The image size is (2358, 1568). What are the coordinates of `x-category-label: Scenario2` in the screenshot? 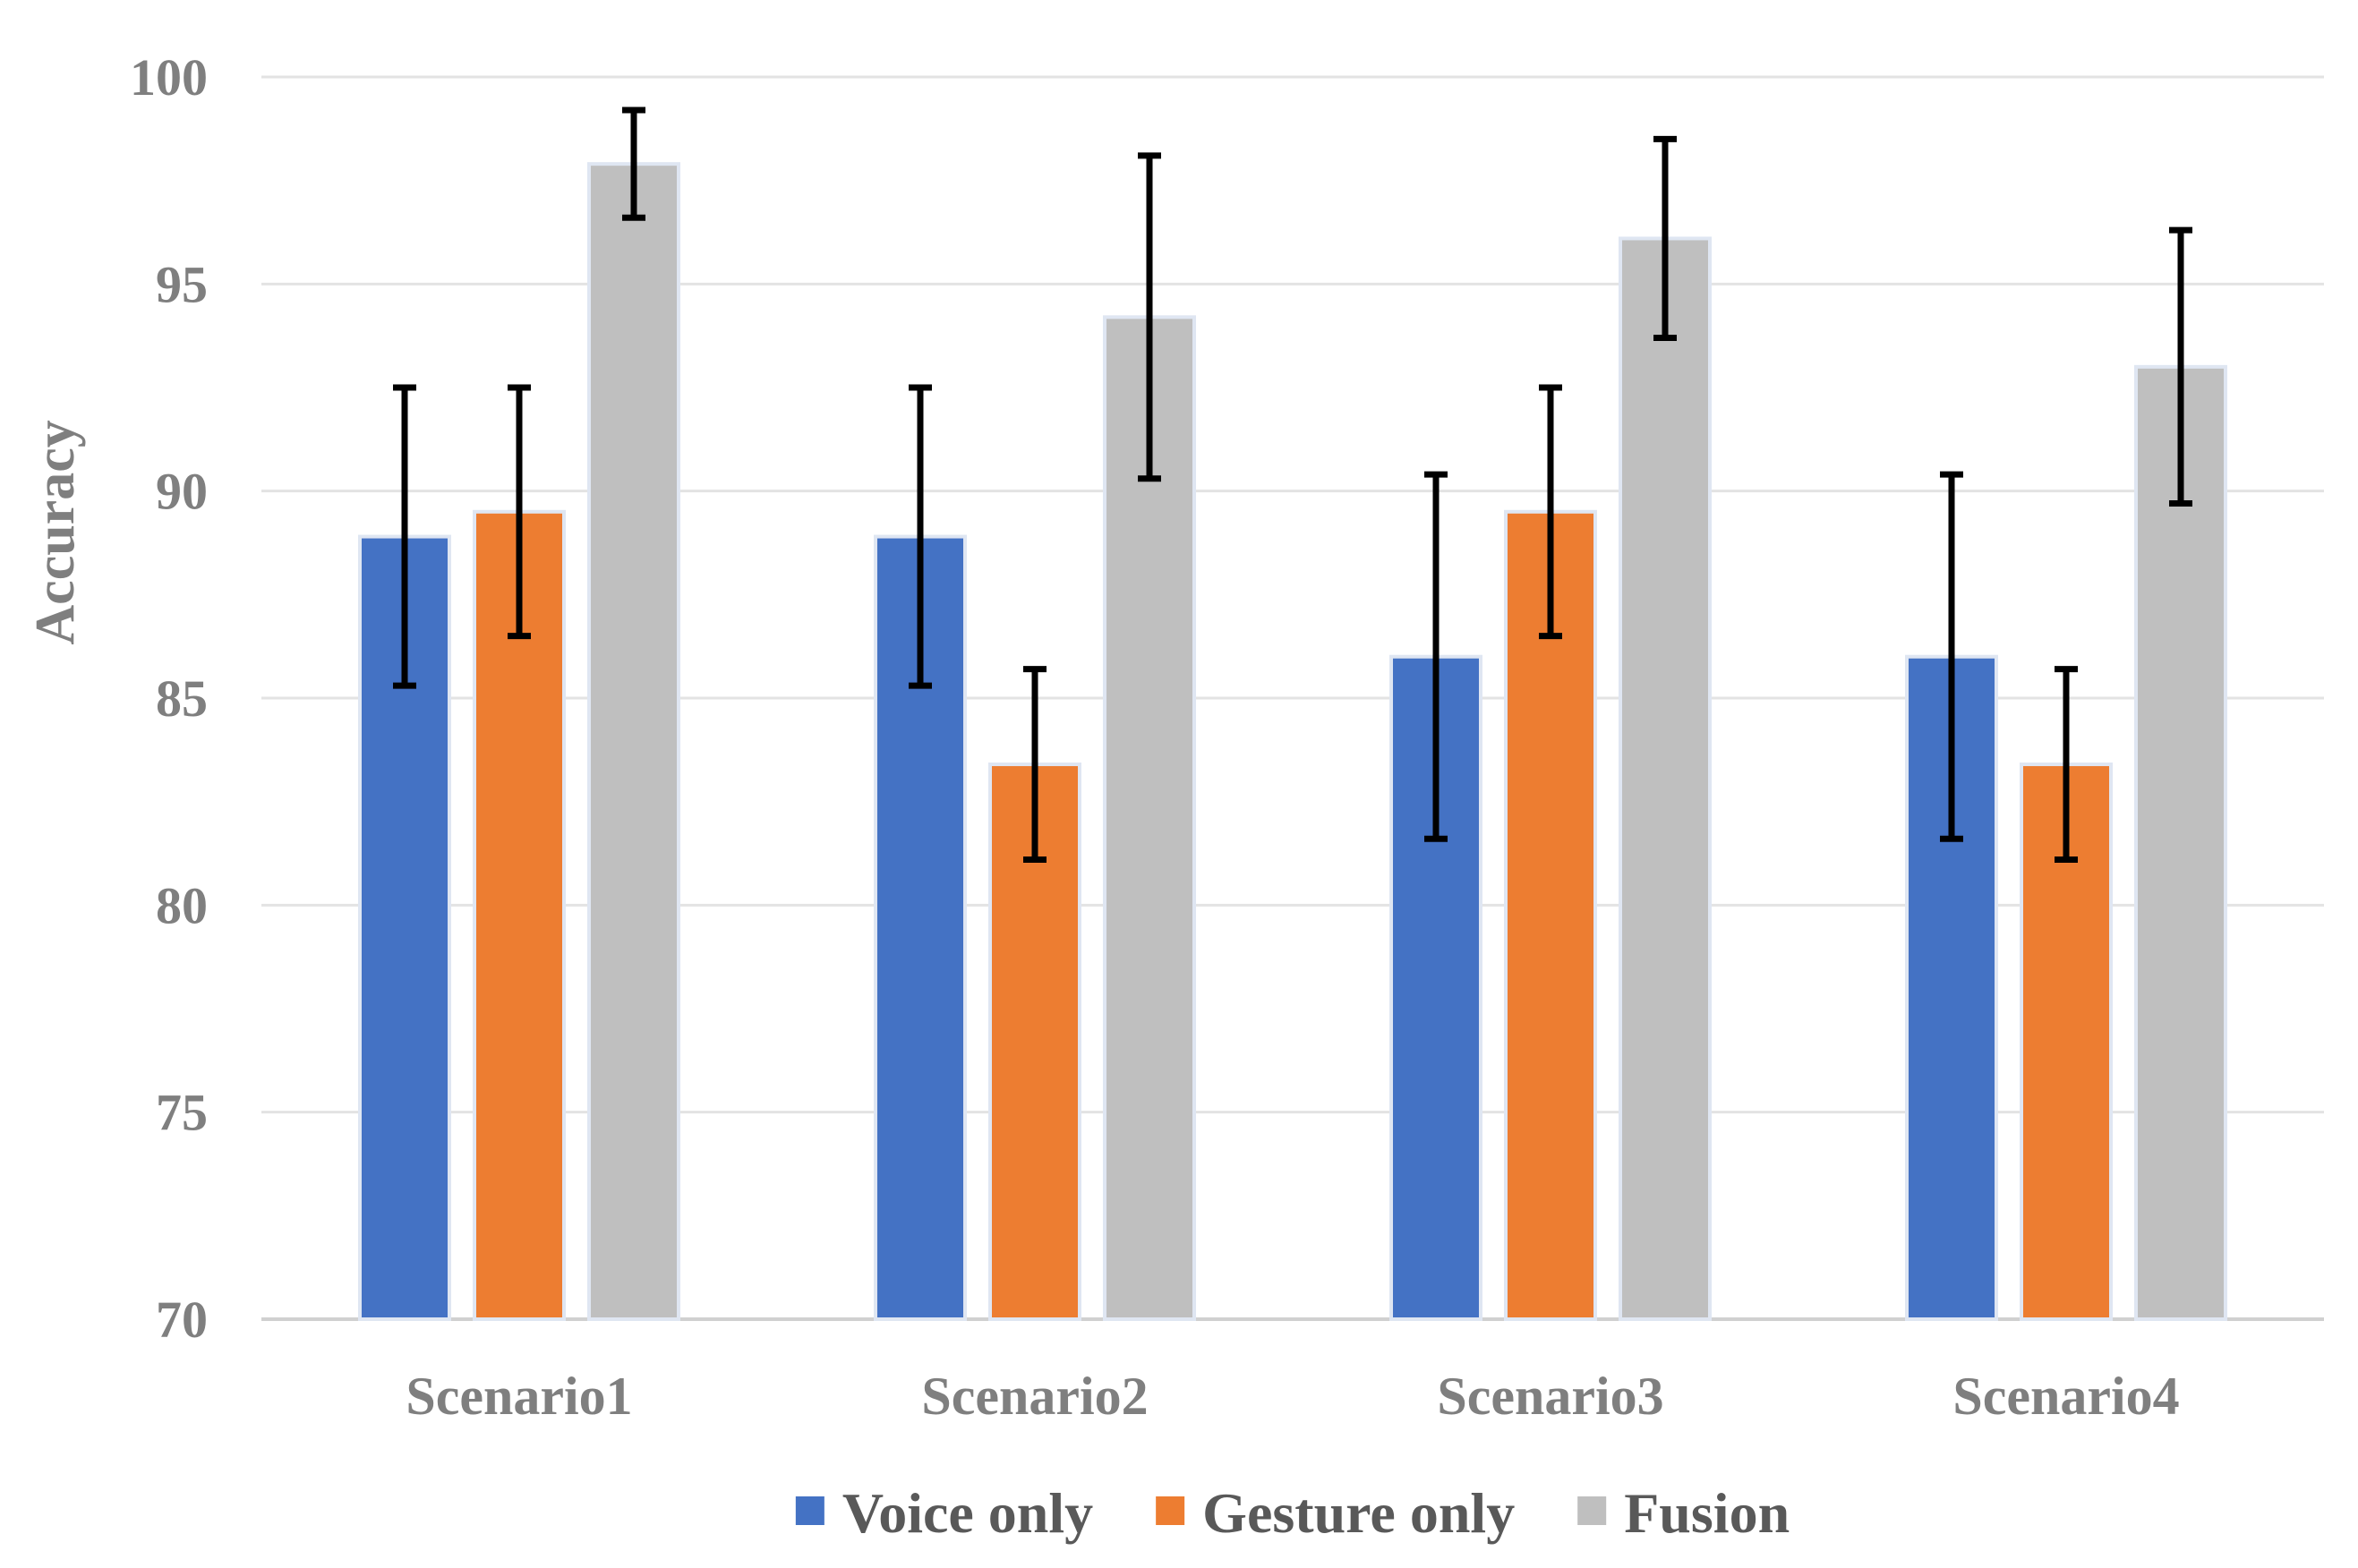 It's located at (1034, 1396).